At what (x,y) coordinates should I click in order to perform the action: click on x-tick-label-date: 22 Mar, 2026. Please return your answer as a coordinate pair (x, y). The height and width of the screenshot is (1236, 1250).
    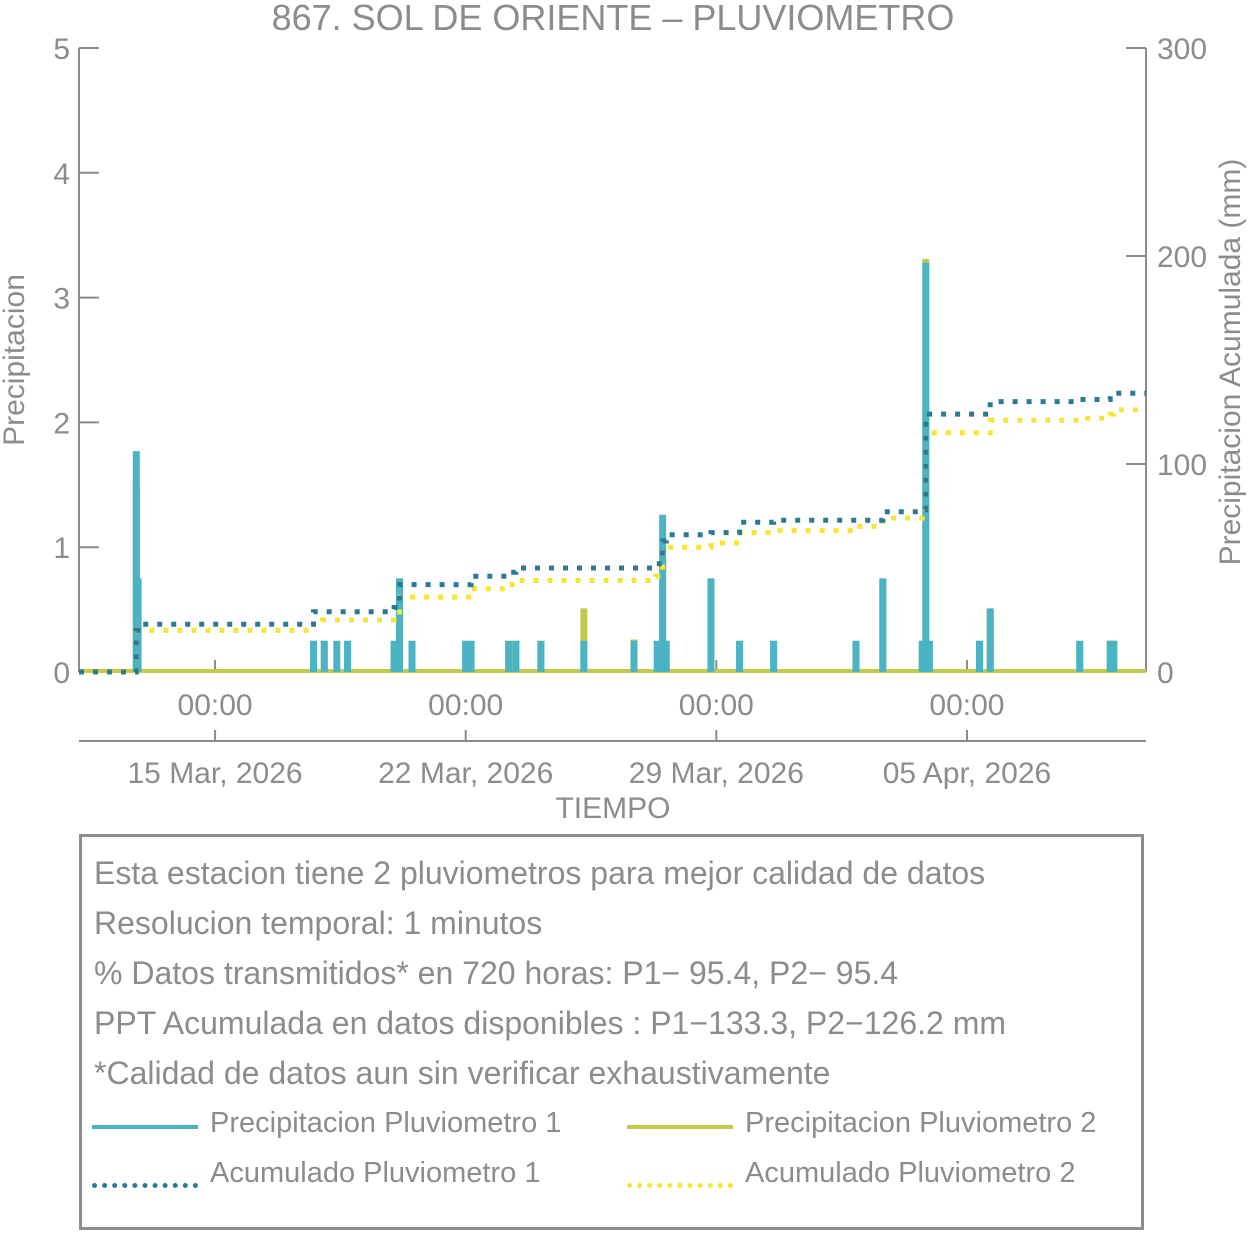
    Looking at the image, I should click on (465, 773).